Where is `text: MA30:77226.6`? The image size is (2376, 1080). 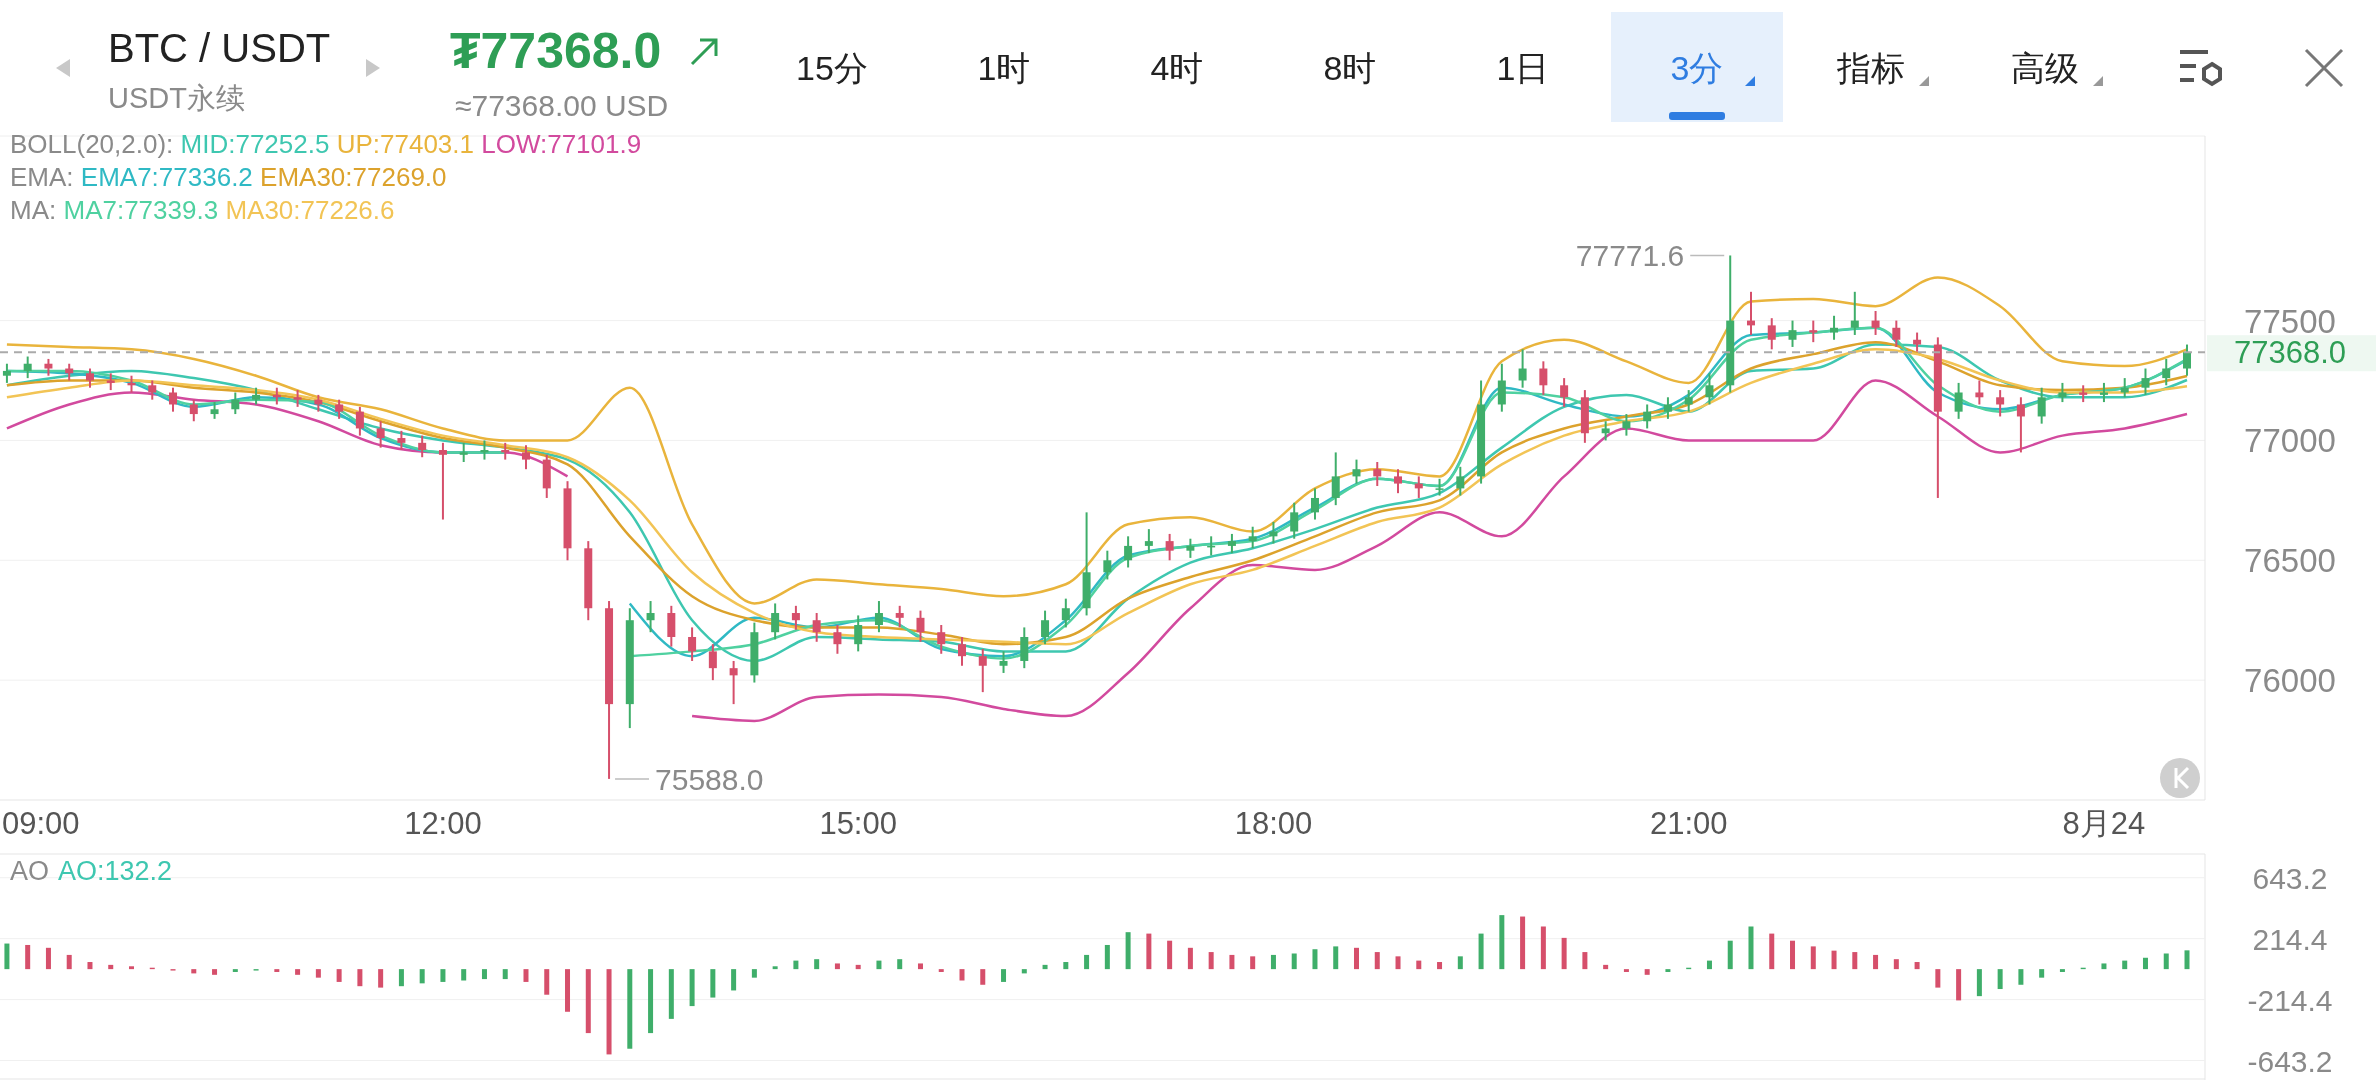 text: MA30:77226.6 is located at coordinates (310, 210).